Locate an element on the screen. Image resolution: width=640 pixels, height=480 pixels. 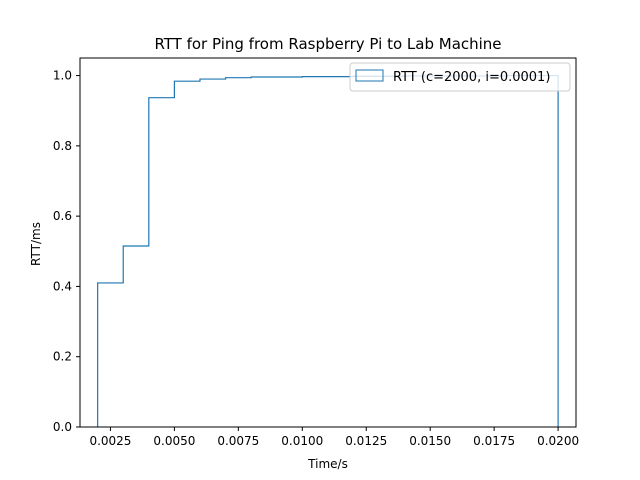
y-tick-label: 0.8 is located at coordinates (62, 146).